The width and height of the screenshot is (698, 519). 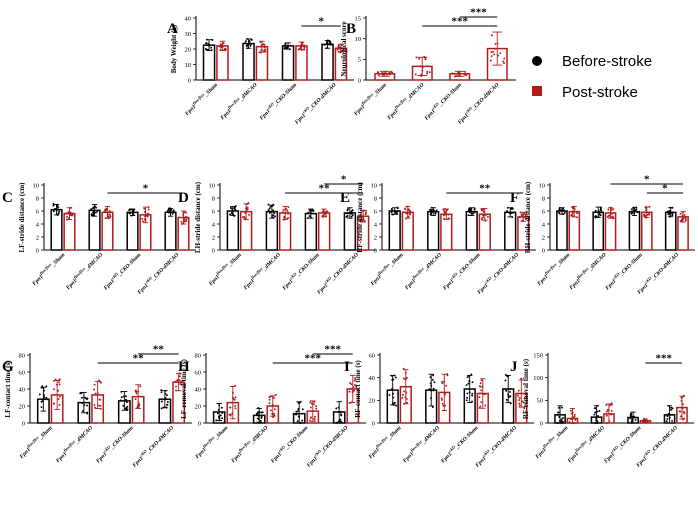 I want to click on panel-label: E, so click(x=345, y=198).